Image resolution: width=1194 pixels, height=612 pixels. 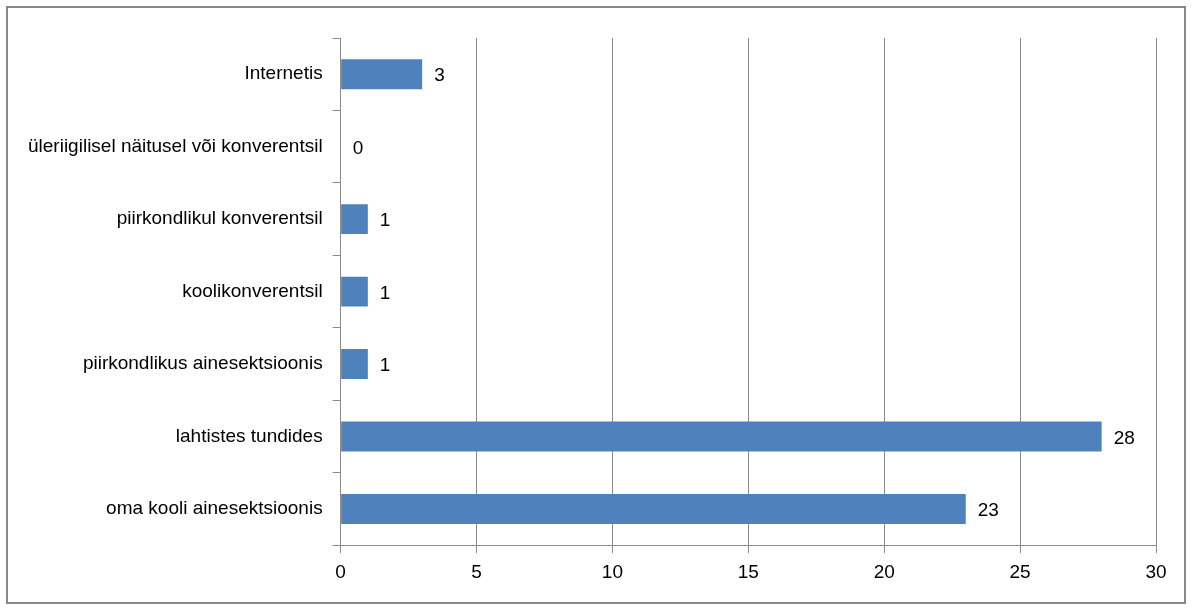 I want to click on y-tick-label: lahtistes tundides, so click(x=249, y=435).